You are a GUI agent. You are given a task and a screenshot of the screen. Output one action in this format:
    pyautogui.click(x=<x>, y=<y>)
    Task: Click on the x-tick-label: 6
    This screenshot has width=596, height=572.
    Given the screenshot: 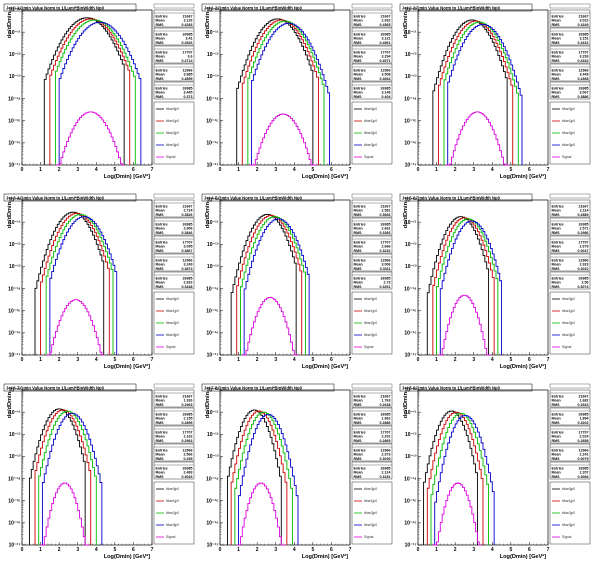 What is the action you would take?
    pyautogui.click(x=133, y=360)
    